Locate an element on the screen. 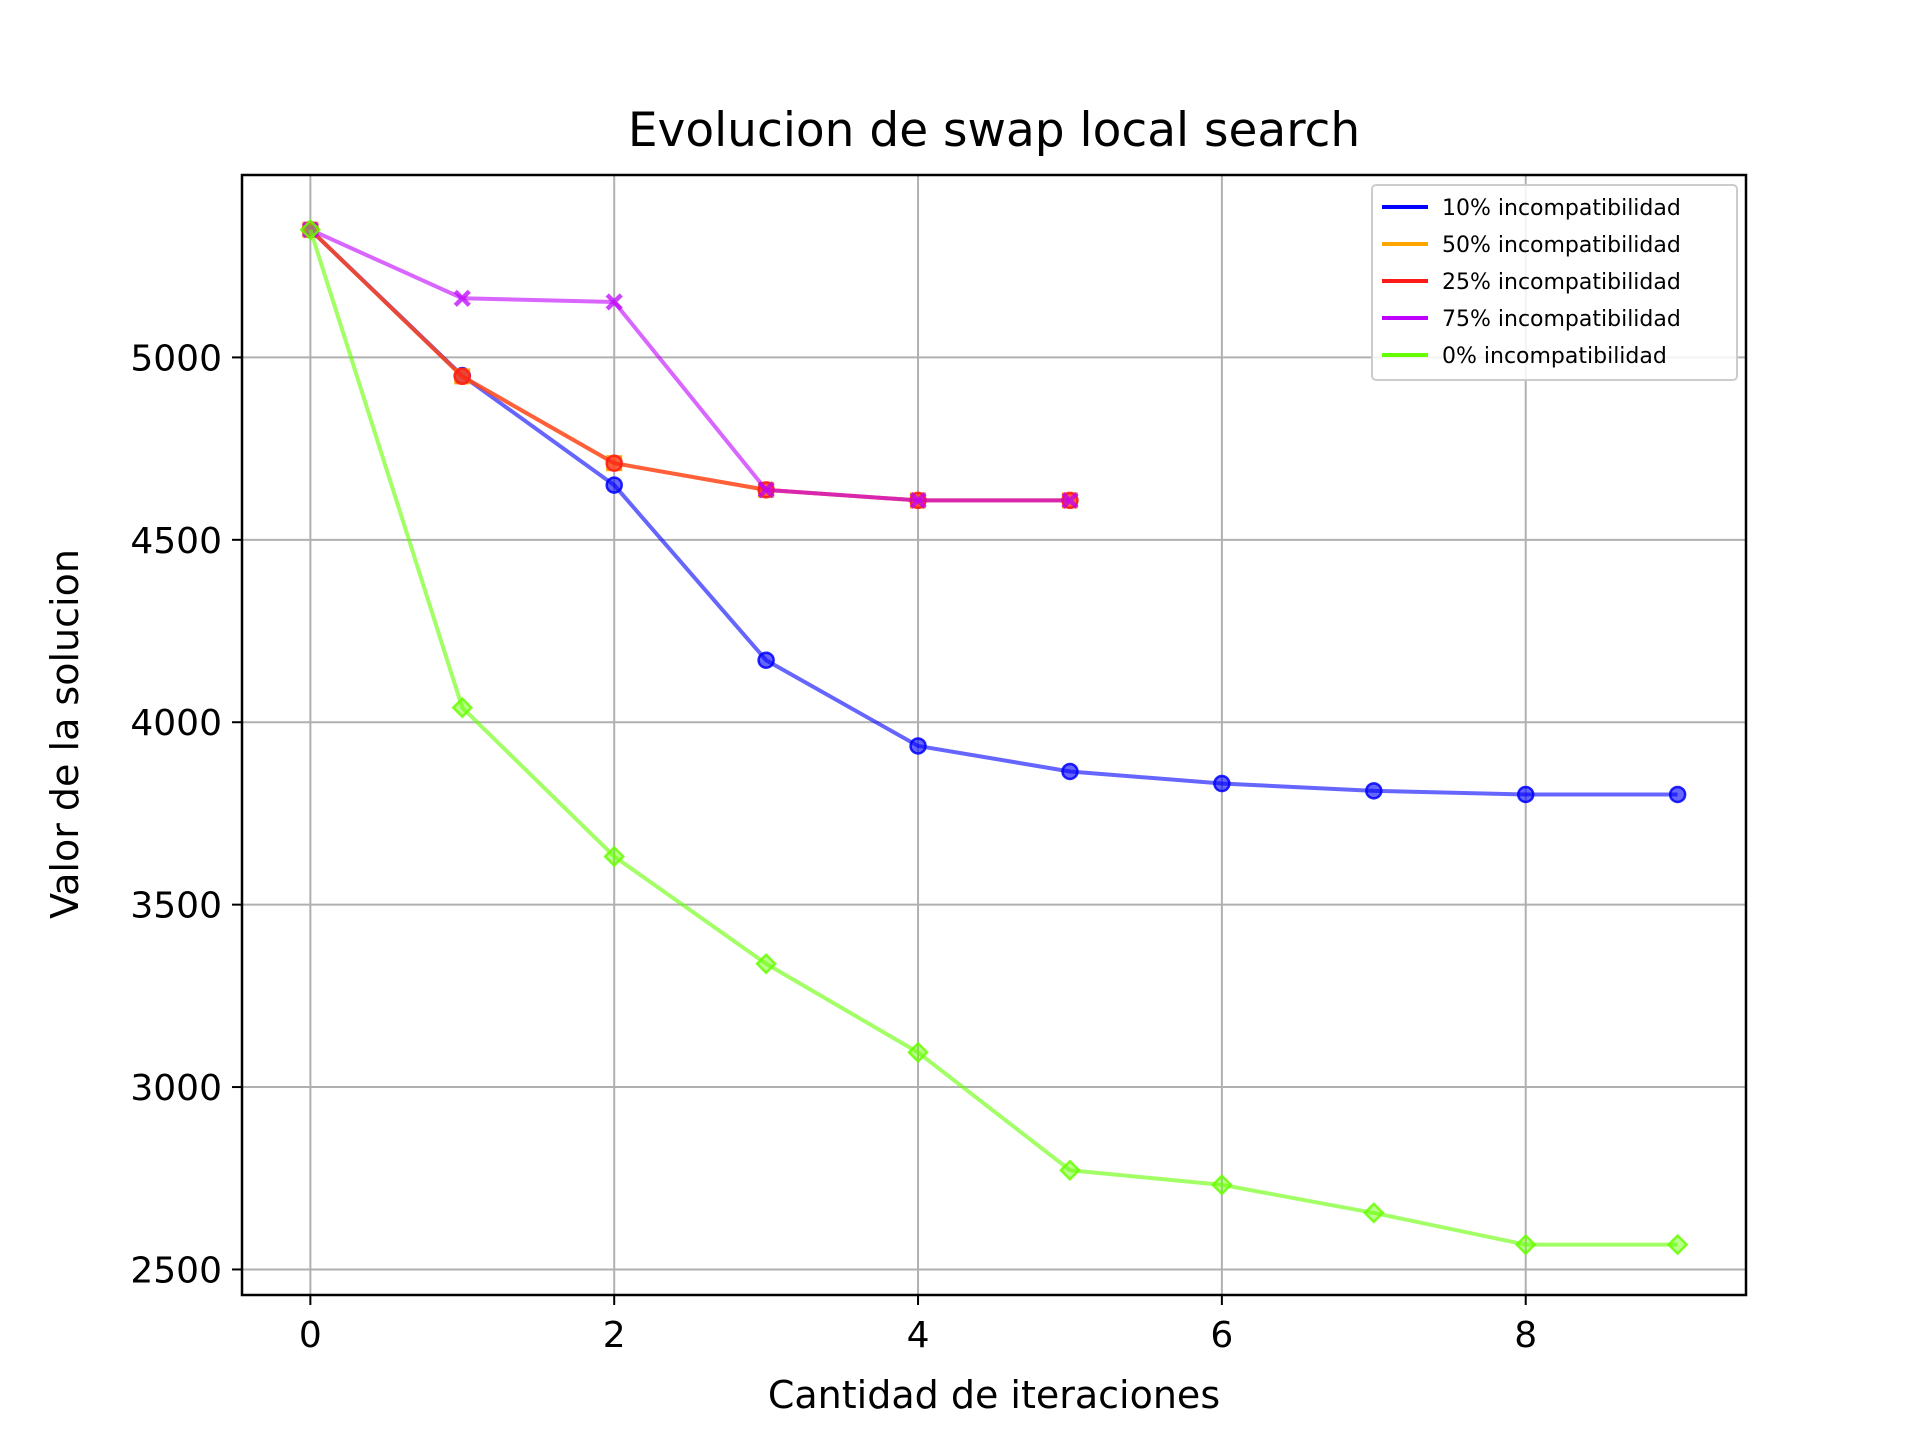 The height and width of the screenshot is (1440, 1920). legend-item: 50% incompatibilidad is located at coordinates (1531, 245).